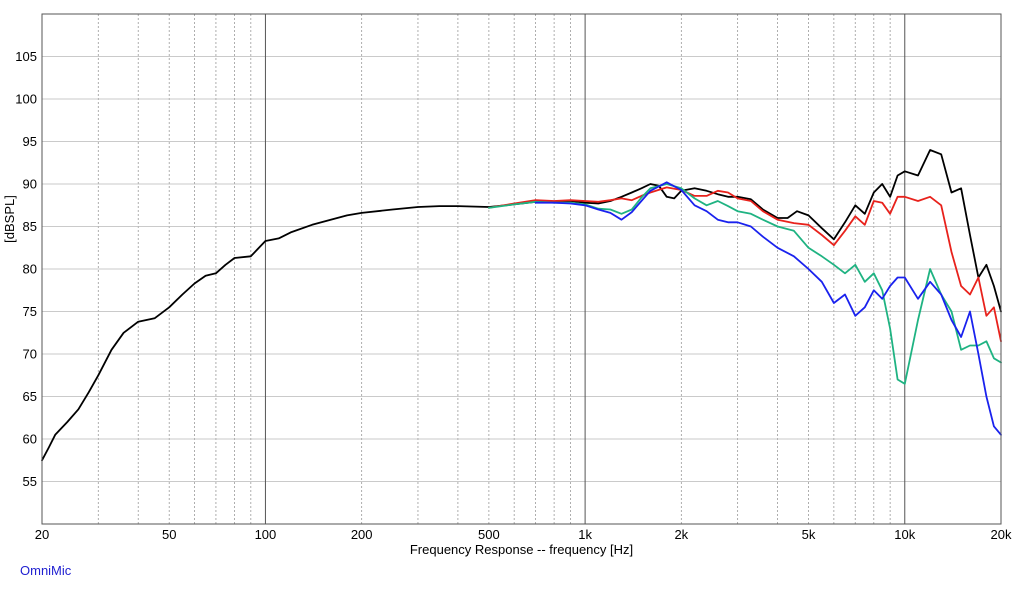  I want to click on y-axis-title: [dBSPL], so click(9, 219).